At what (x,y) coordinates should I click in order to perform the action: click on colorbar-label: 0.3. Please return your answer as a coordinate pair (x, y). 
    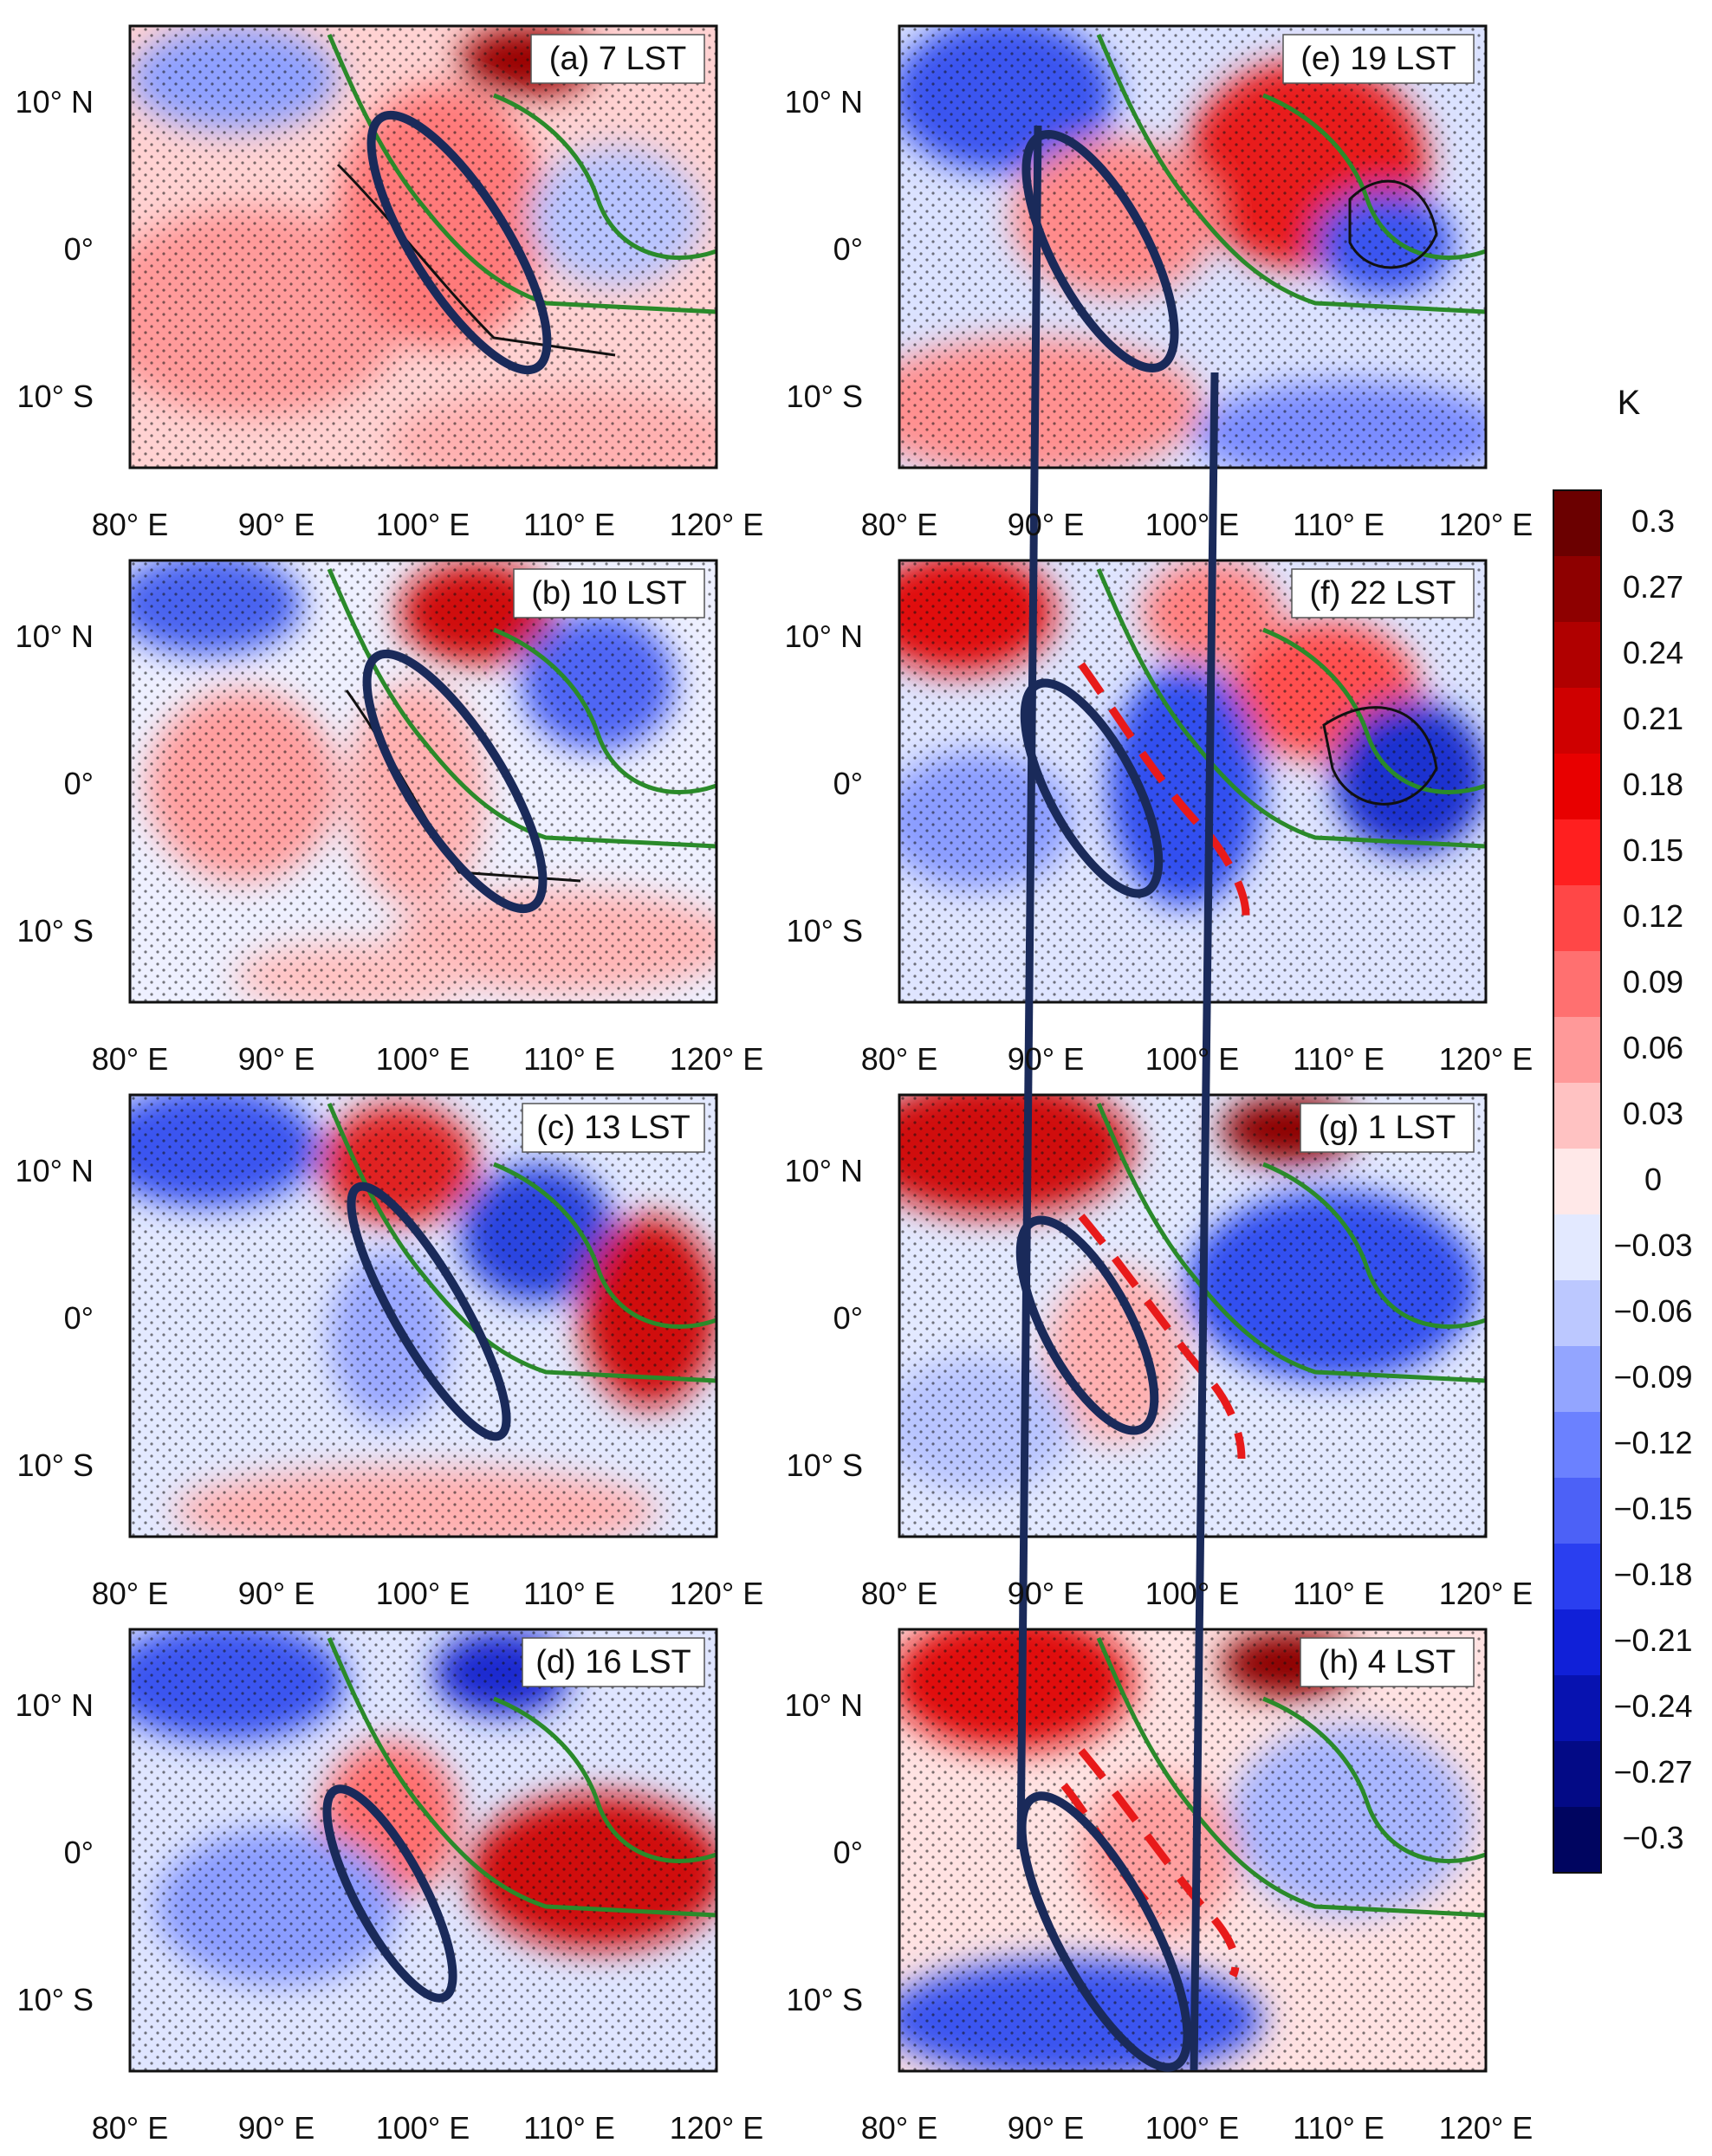
    Looking at the image, I should click on (1653, 521).